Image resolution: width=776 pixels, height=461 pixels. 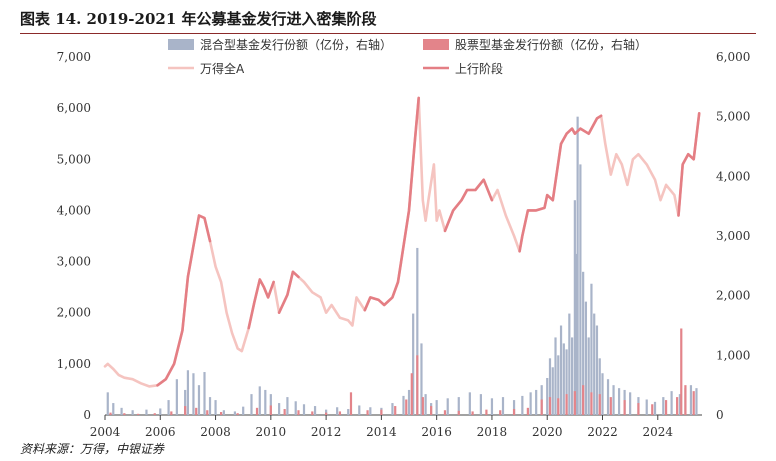 I want to click on y-left-tick-label: 3,000, so click(x=74, y=262).